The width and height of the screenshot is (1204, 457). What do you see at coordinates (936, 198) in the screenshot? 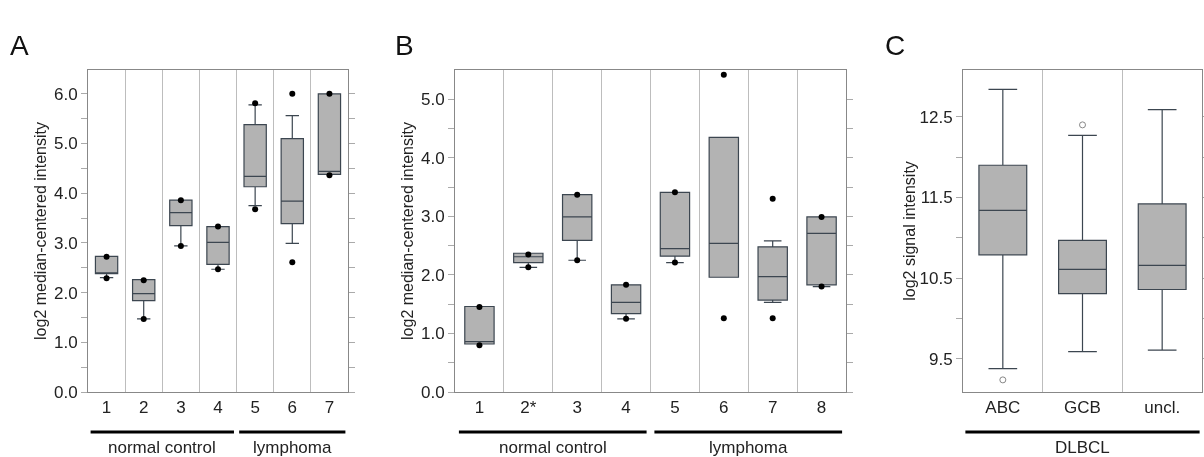
I see `y-tick-label: 11.5` at bounding box center [936, 198].